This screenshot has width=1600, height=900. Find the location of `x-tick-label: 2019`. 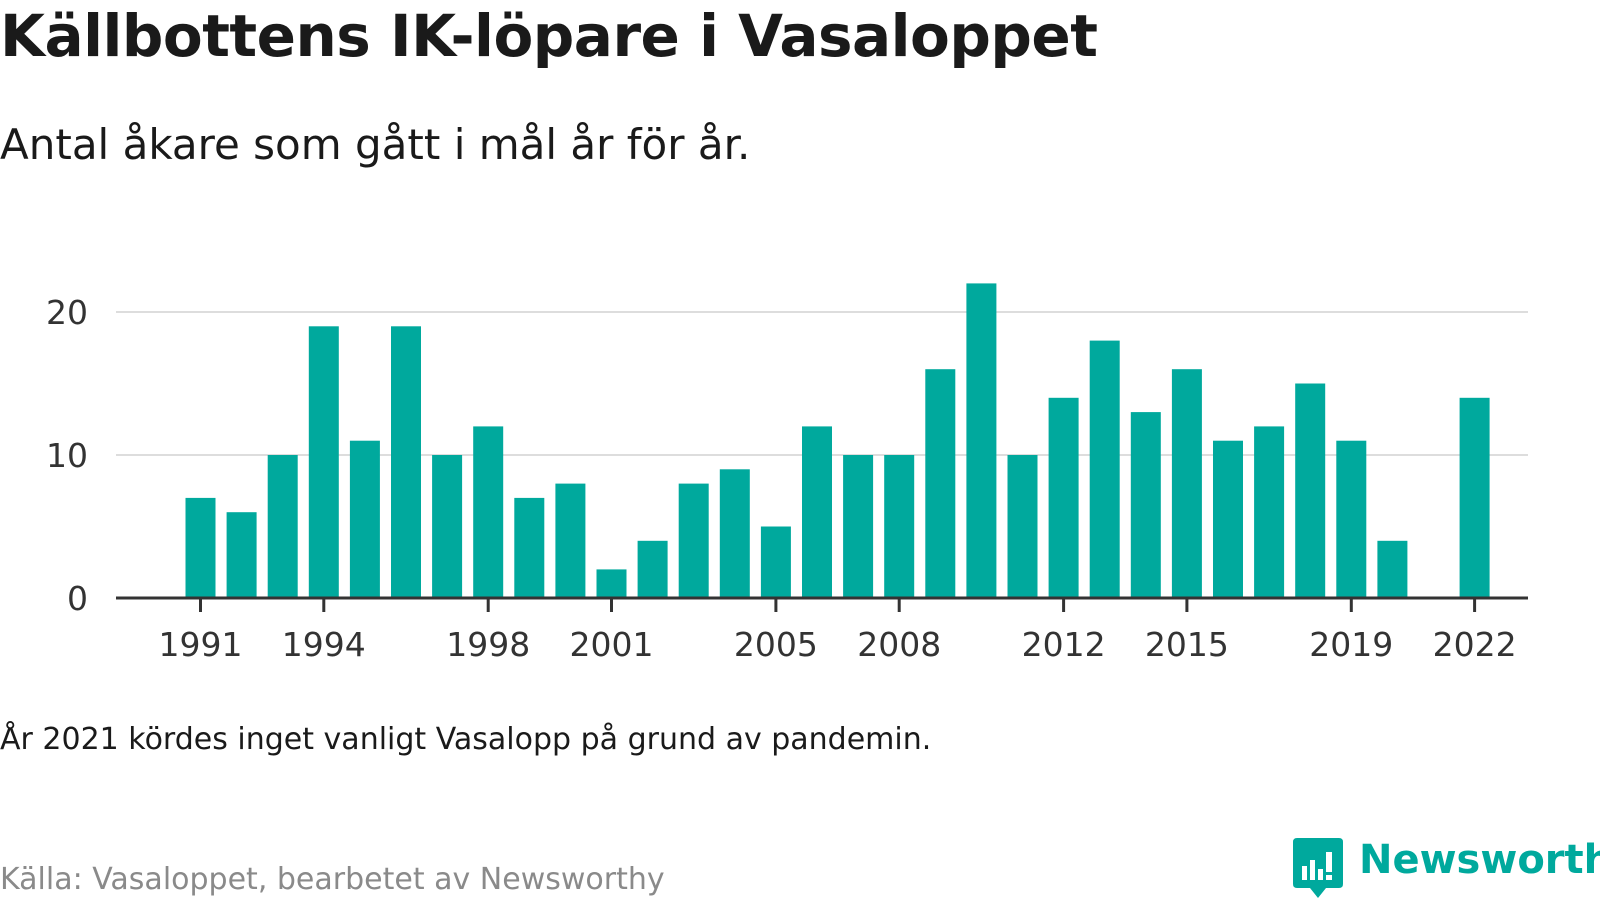

x-tick-label: 2019 is located at coordinates (1351, 644).